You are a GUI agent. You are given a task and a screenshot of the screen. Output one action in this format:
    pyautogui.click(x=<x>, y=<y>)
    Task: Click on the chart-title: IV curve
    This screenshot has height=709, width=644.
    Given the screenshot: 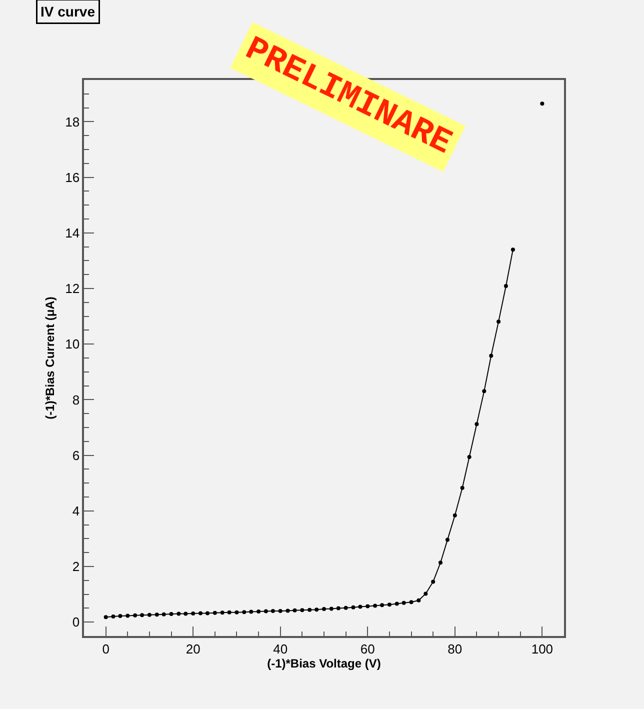 What is the action you would take?
    pyautogui.click(x=68, y=12)
    